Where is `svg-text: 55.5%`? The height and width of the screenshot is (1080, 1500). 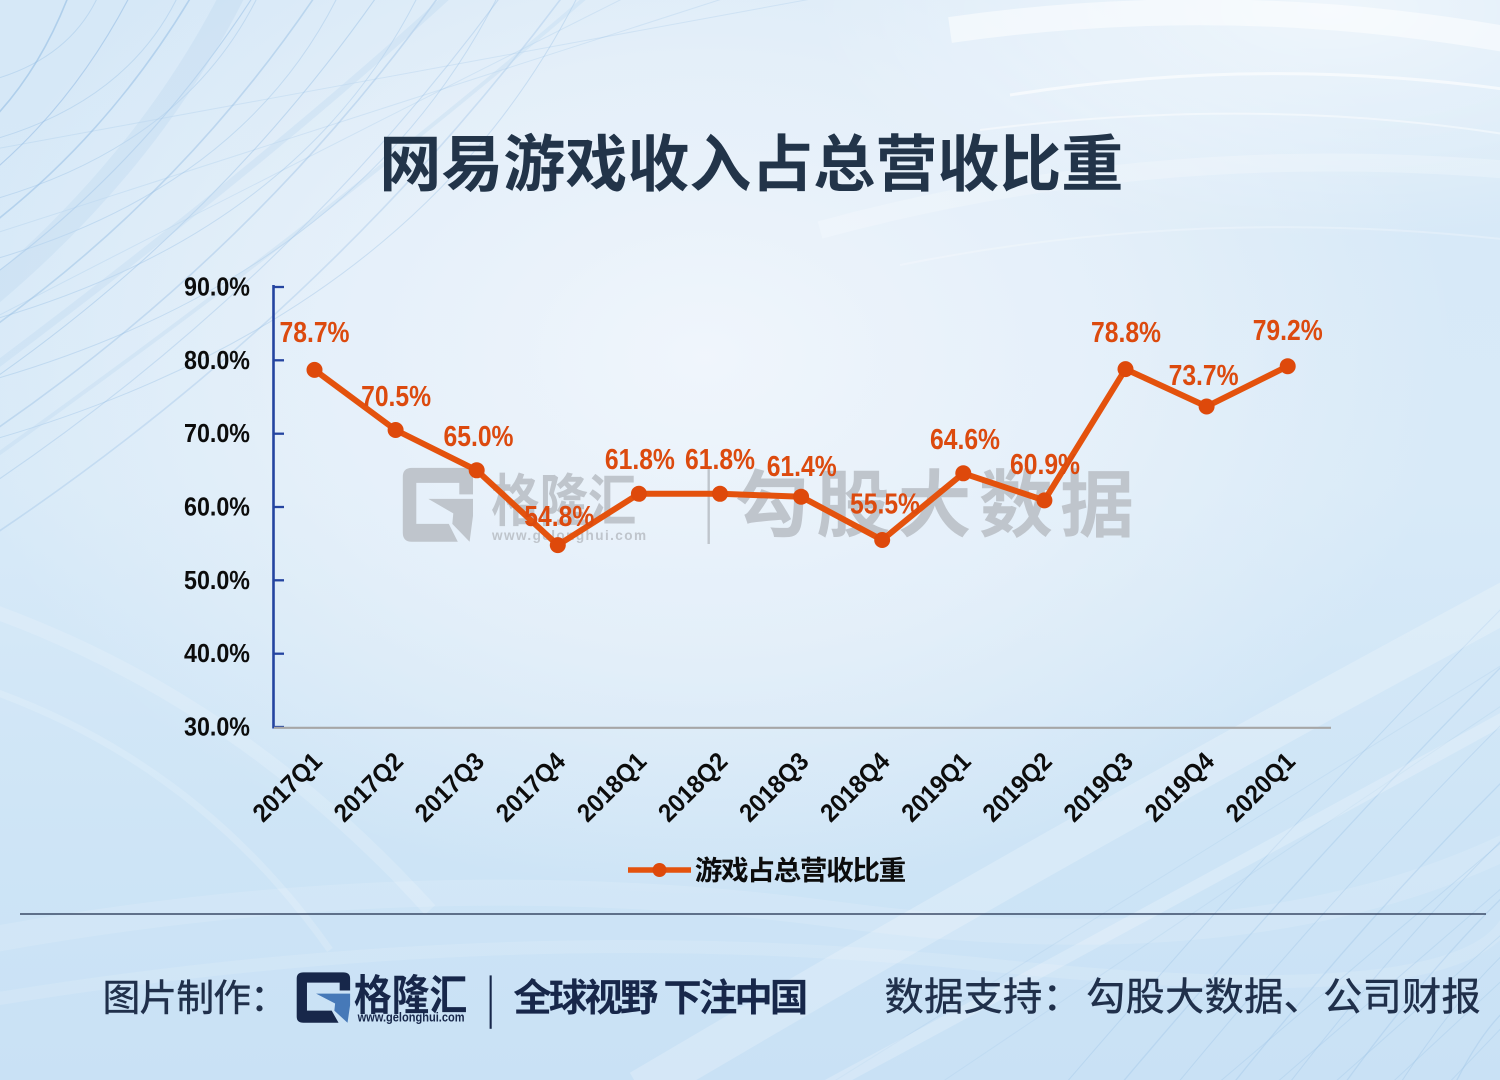 svg-text: 55.5% is located at coordinates (885, 505).